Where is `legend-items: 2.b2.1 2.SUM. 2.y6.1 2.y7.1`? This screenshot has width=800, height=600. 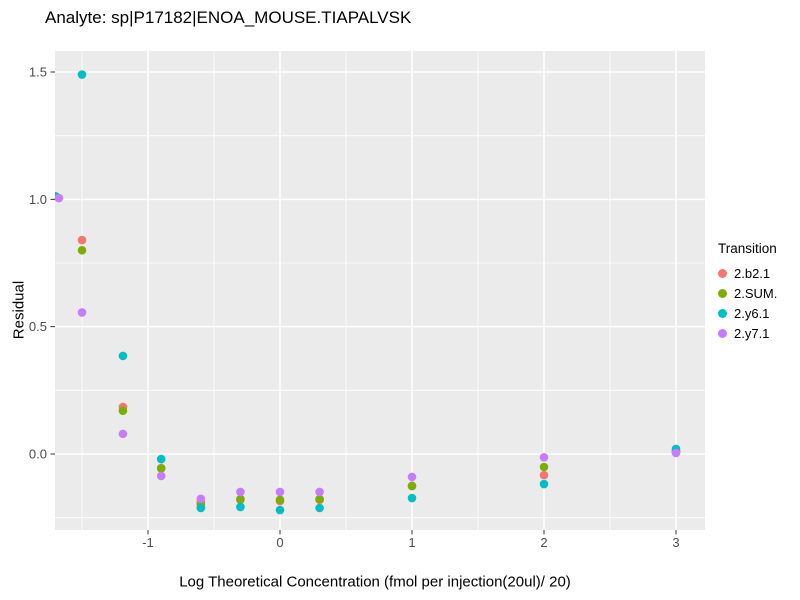
legend-items: 2.b2.1 2.SUM. 2.y6.1 2.y7.1 is located at coordinates (747, 303).